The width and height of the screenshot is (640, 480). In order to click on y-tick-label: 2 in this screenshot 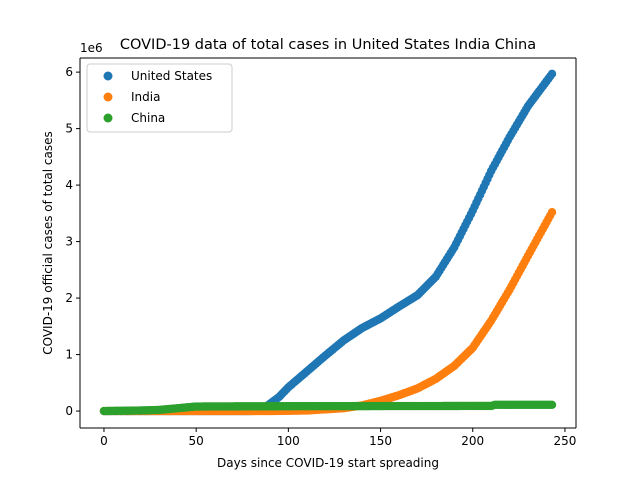, I will do `click(69, 298)`.